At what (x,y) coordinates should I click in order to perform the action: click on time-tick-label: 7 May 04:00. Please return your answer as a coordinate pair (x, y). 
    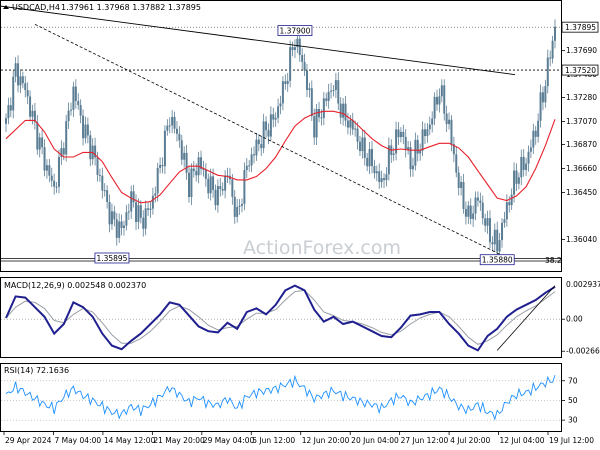
    Looking at the image, I should click on (77, 440).